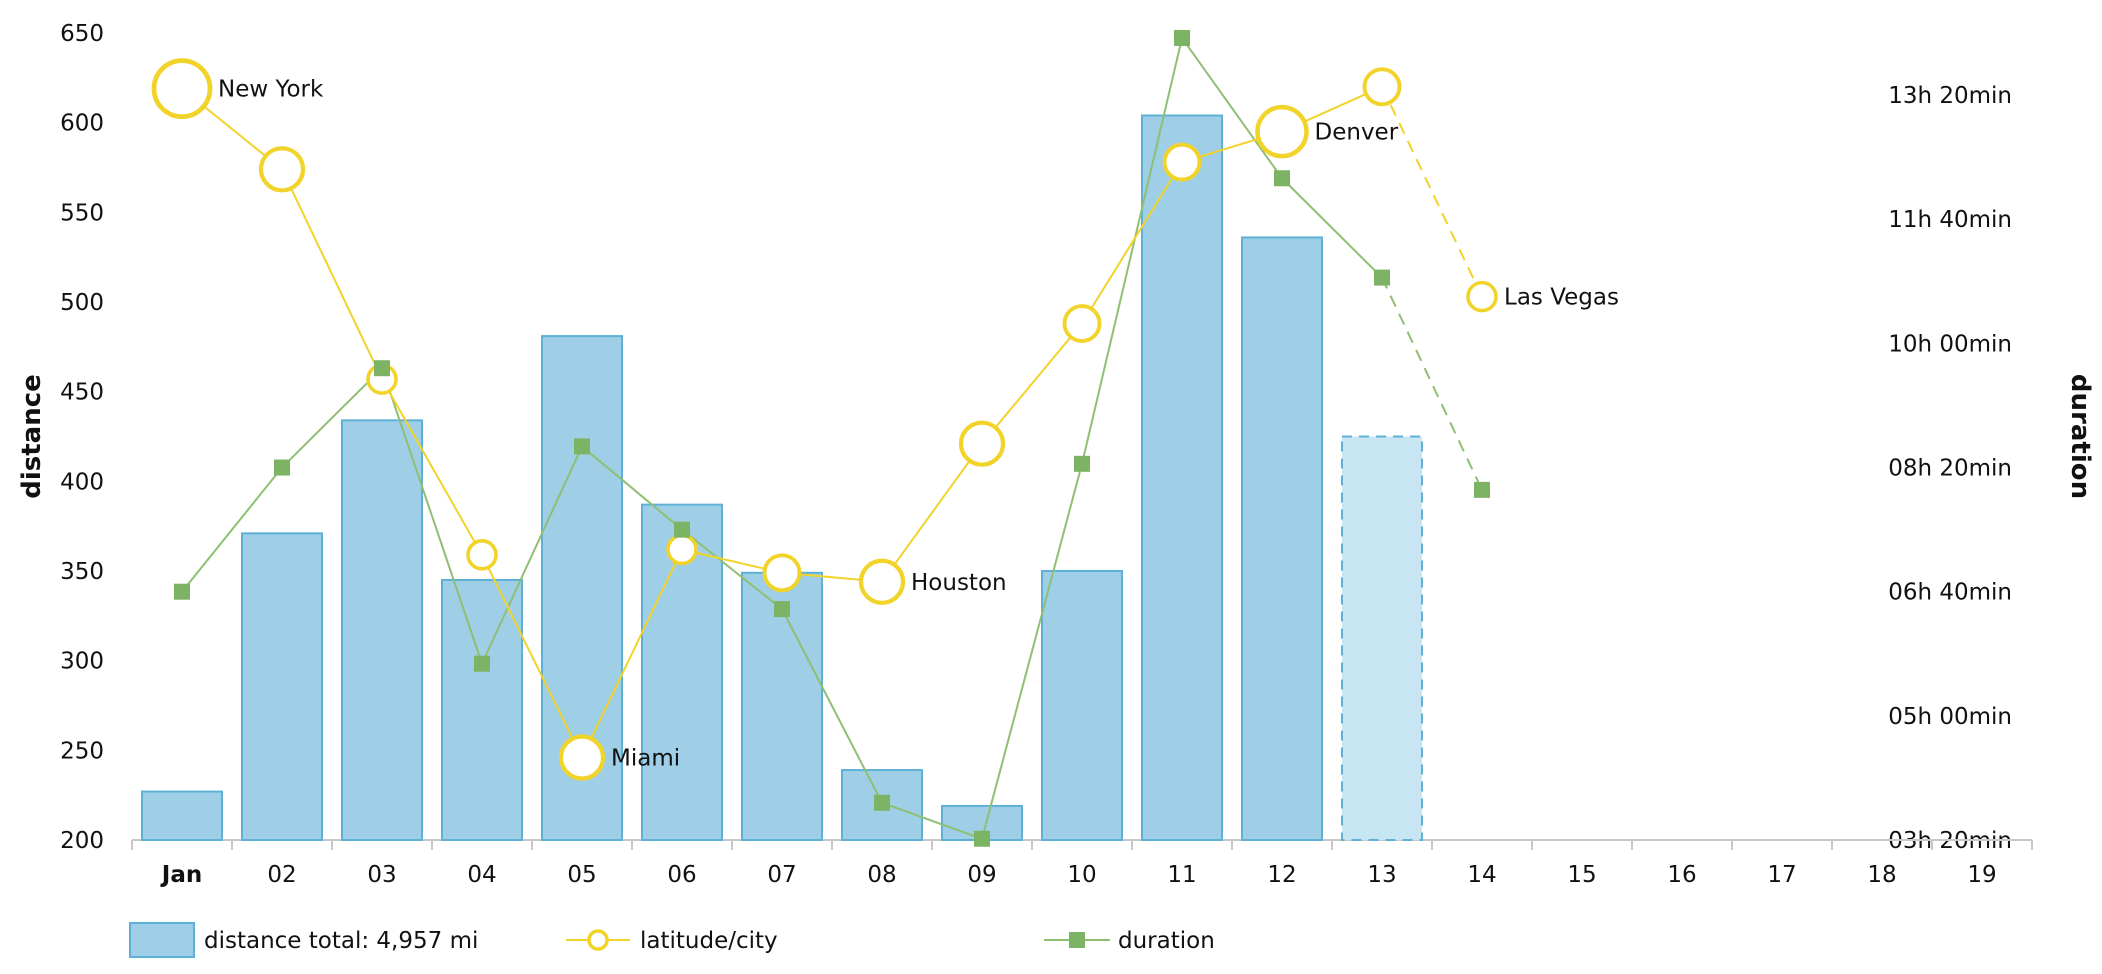 The image size is (2102, 974). I want to click on y-tick-label: 500, so click(82, 303).